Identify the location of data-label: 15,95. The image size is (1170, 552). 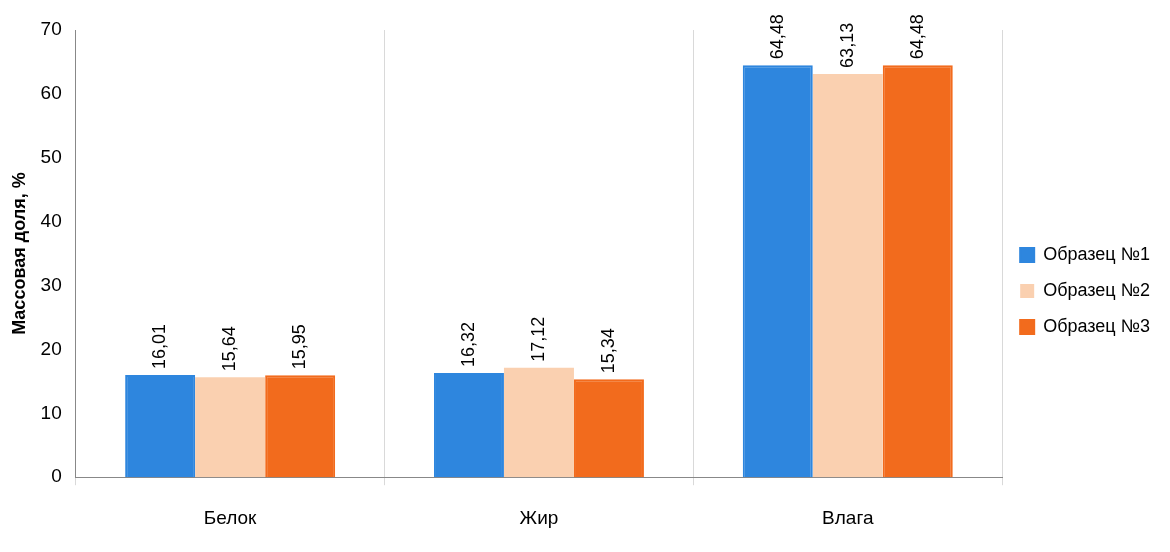
(299, 347).